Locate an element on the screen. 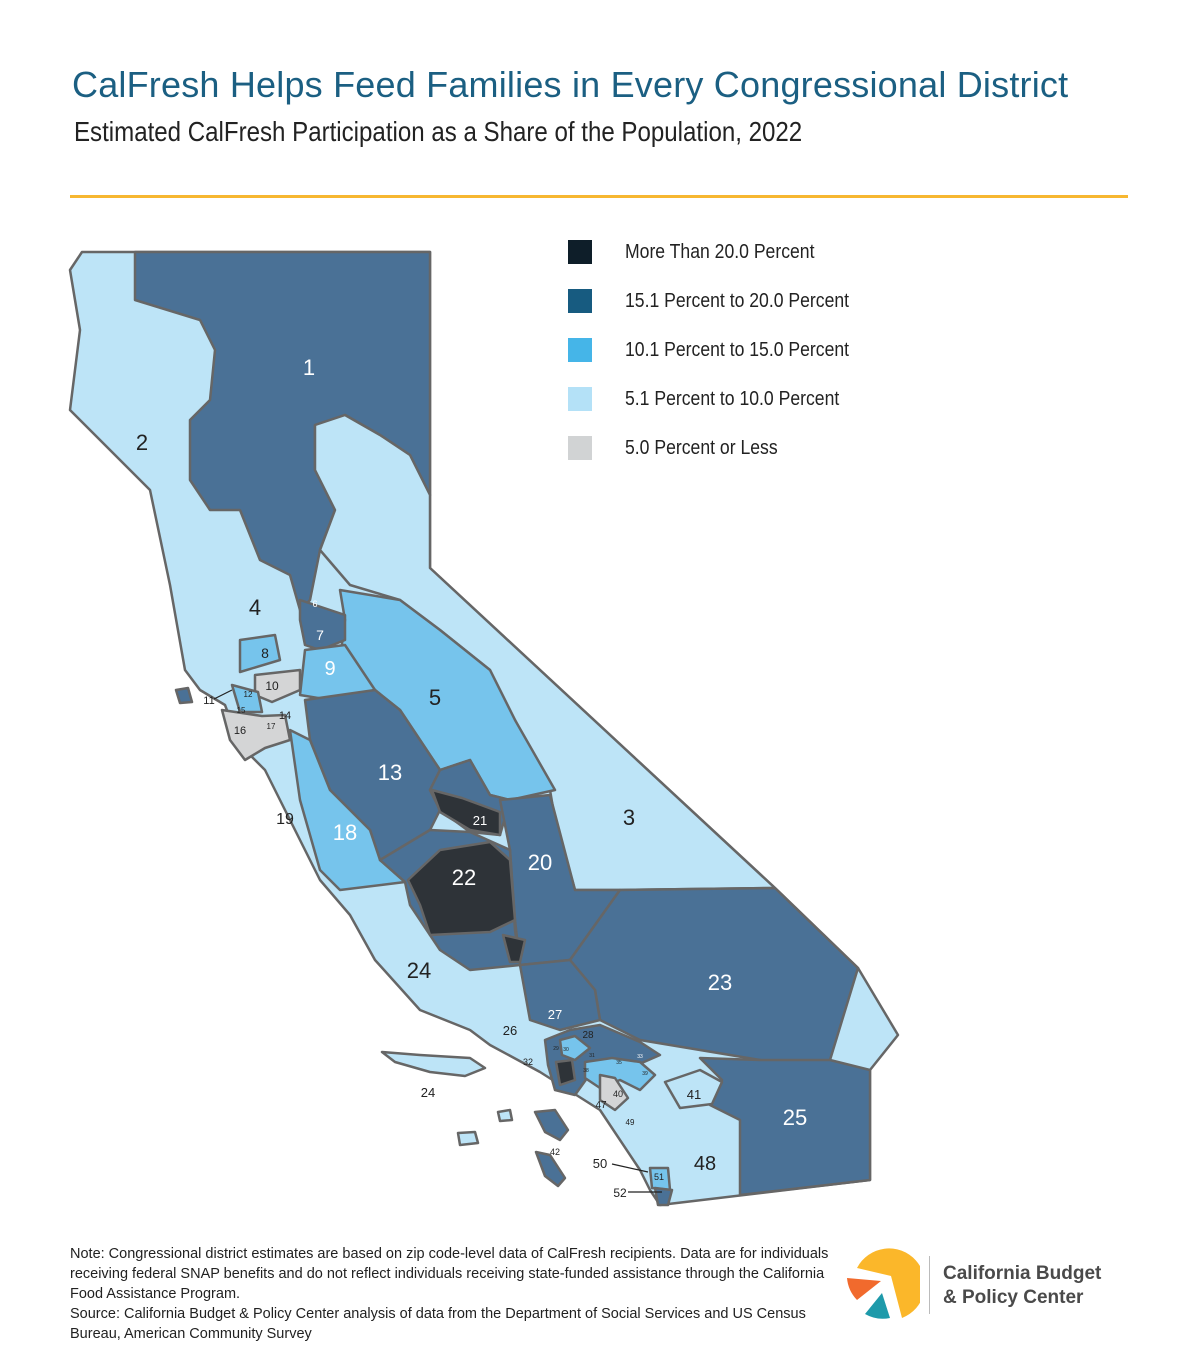 The height and width of the screenshot is (1365, 1200). district-label: 19 is located at coordinates (285, 819).